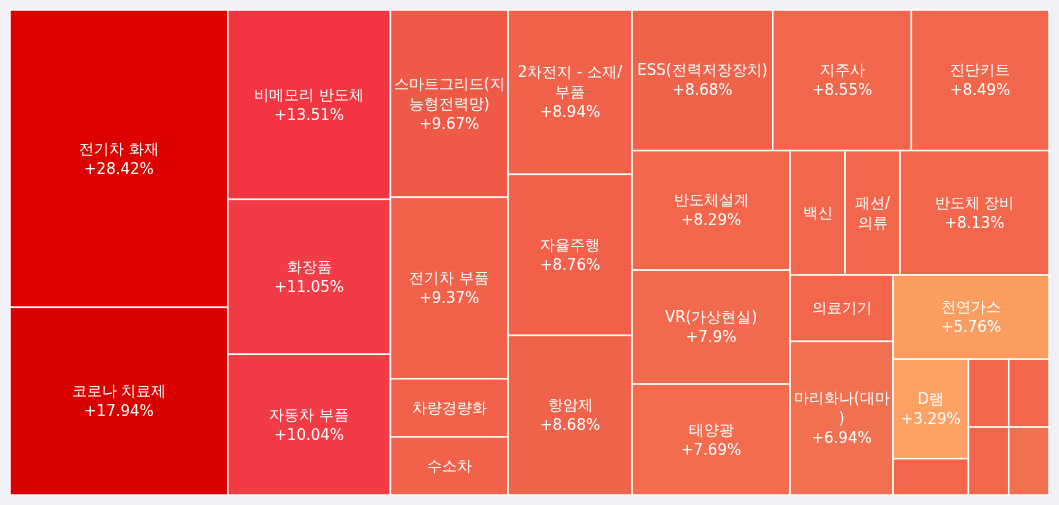  Describe the element at coordinates (309, 414) in the screenshot. I see `category-label: 자동차 부품` at that location.